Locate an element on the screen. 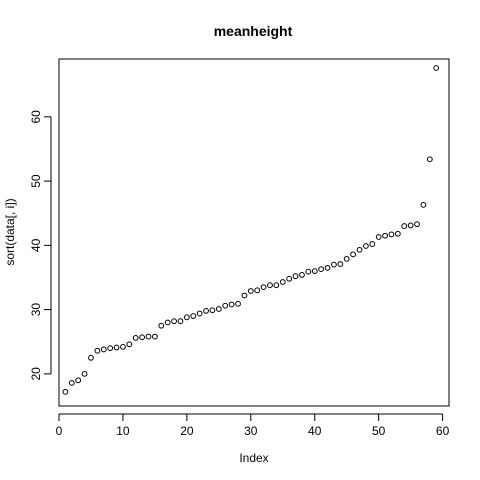 The height and width of the screenshot is (480, 480). x-tick-label: 20 is located at coordinates (187, 431).